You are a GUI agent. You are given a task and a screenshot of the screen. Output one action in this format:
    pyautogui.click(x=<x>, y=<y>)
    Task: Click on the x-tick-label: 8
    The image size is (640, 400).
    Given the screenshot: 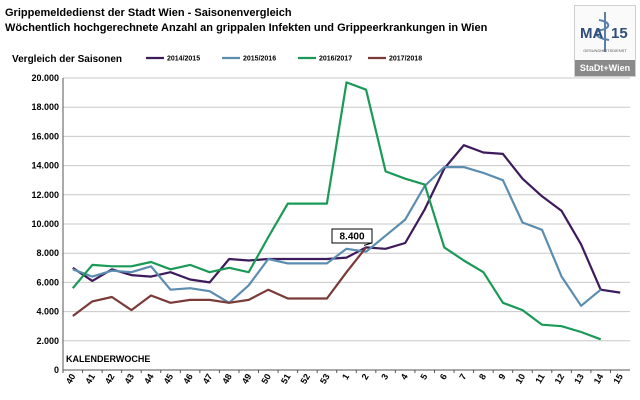 What is the action you would take?
    pyautogui.click(x=482, y=376)
    